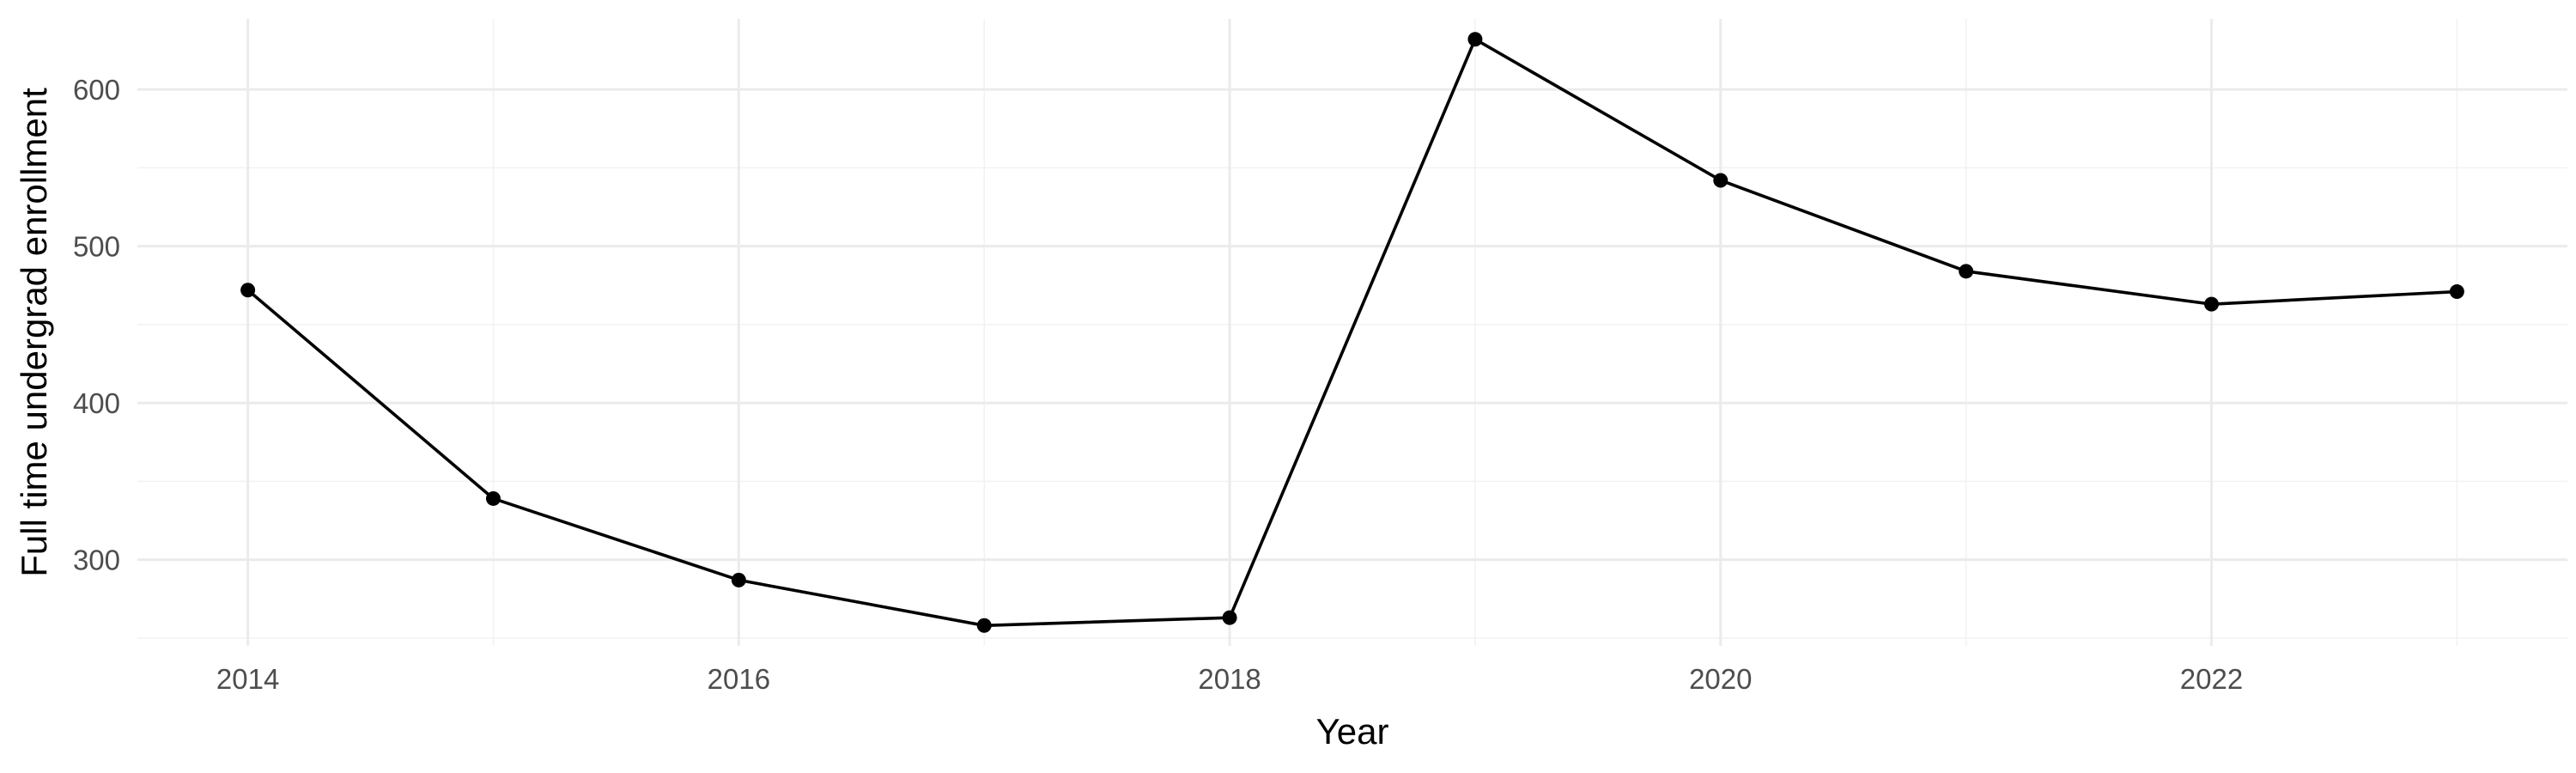 This screenshot has width=2576, height=773. I want to click on y-tick-label: 500, so click(96, 247).